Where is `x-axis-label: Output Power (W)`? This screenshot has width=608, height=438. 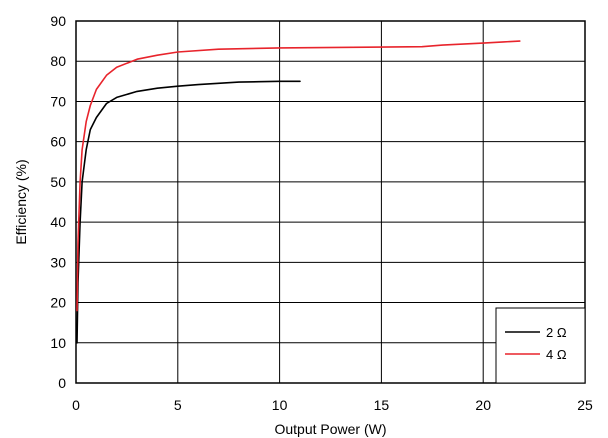
x-axis-label: Output Power (W) is located at coordinates (330, 429).